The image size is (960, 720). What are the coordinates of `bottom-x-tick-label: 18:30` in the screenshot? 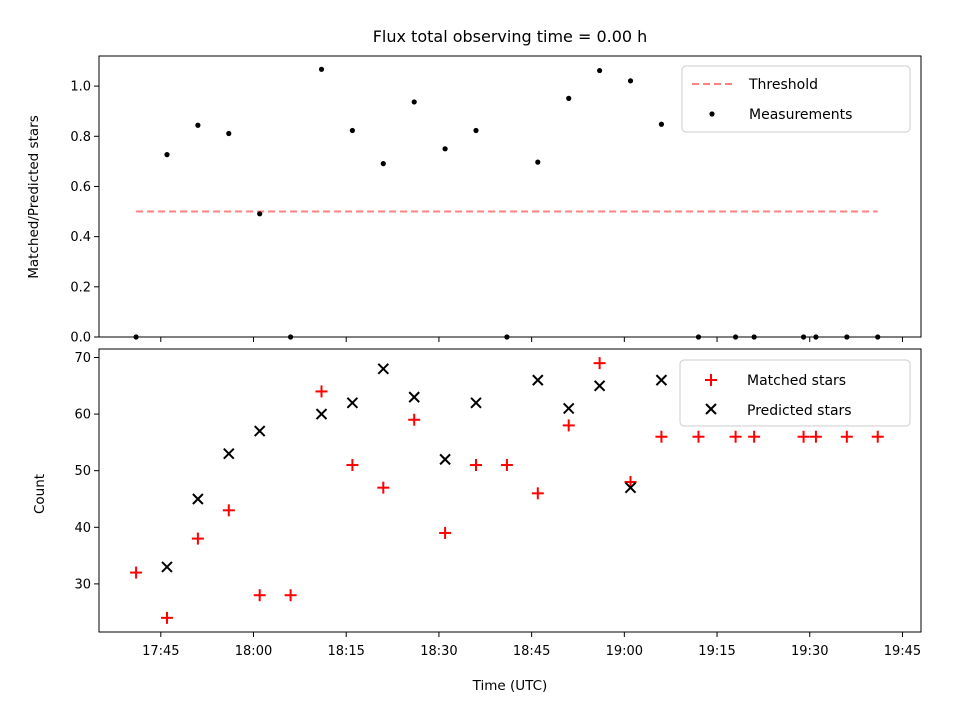 It's located at (438, 651).